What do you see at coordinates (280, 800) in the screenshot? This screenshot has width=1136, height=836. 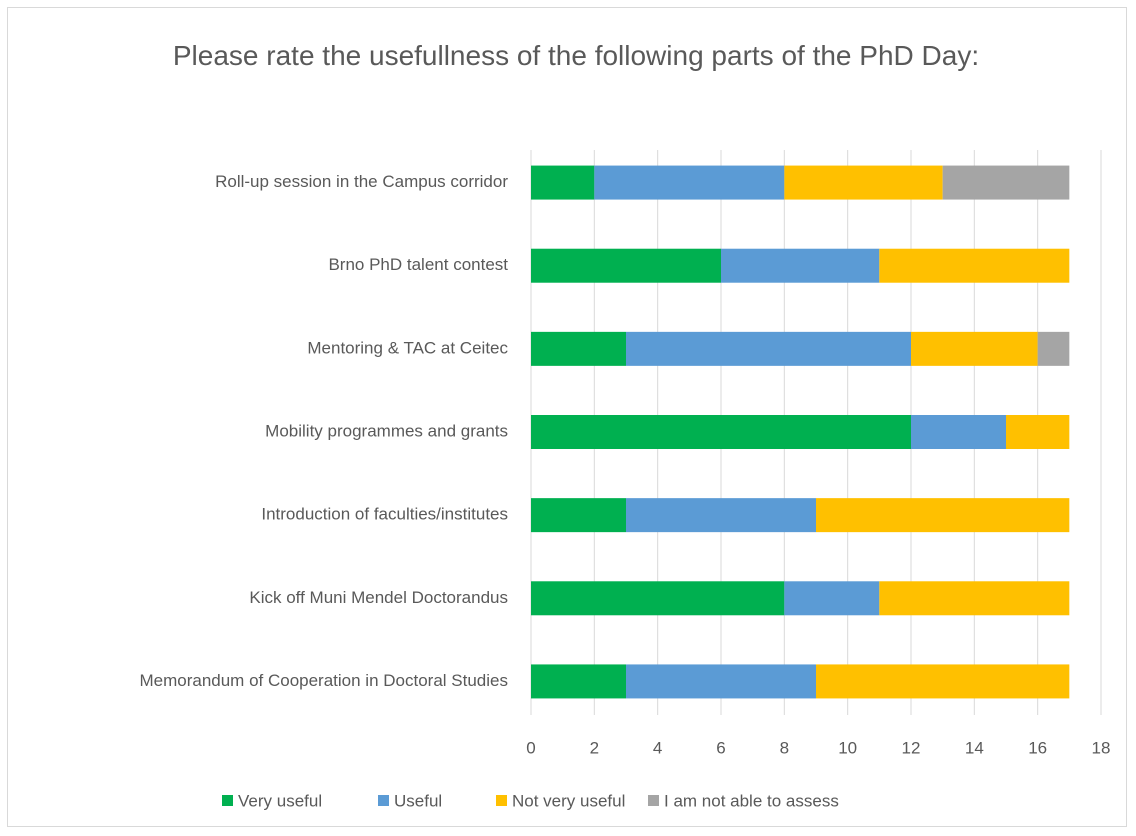 I see `legend-label: Very useful` at bounding box center [280, 800].